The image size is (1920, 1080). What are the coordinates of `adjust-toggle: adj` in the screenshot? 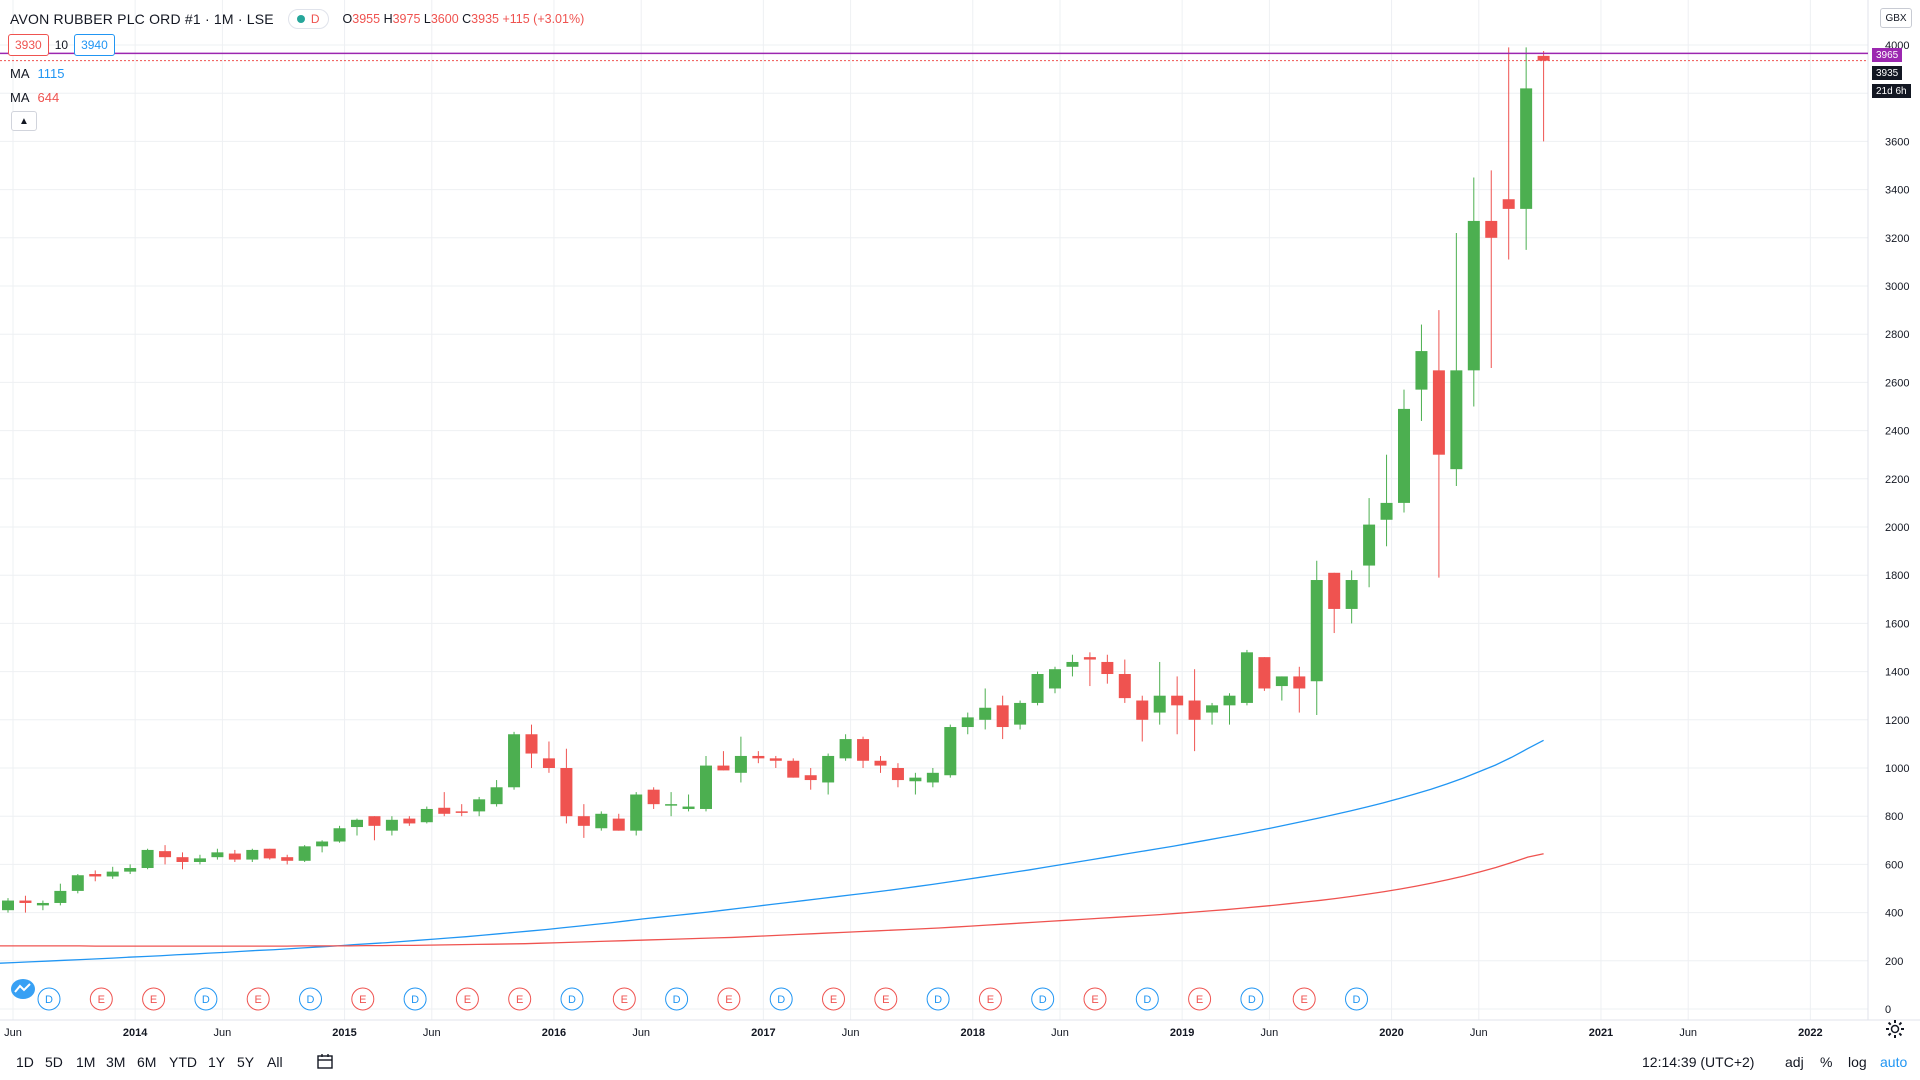 It's located at (1794, 1062).